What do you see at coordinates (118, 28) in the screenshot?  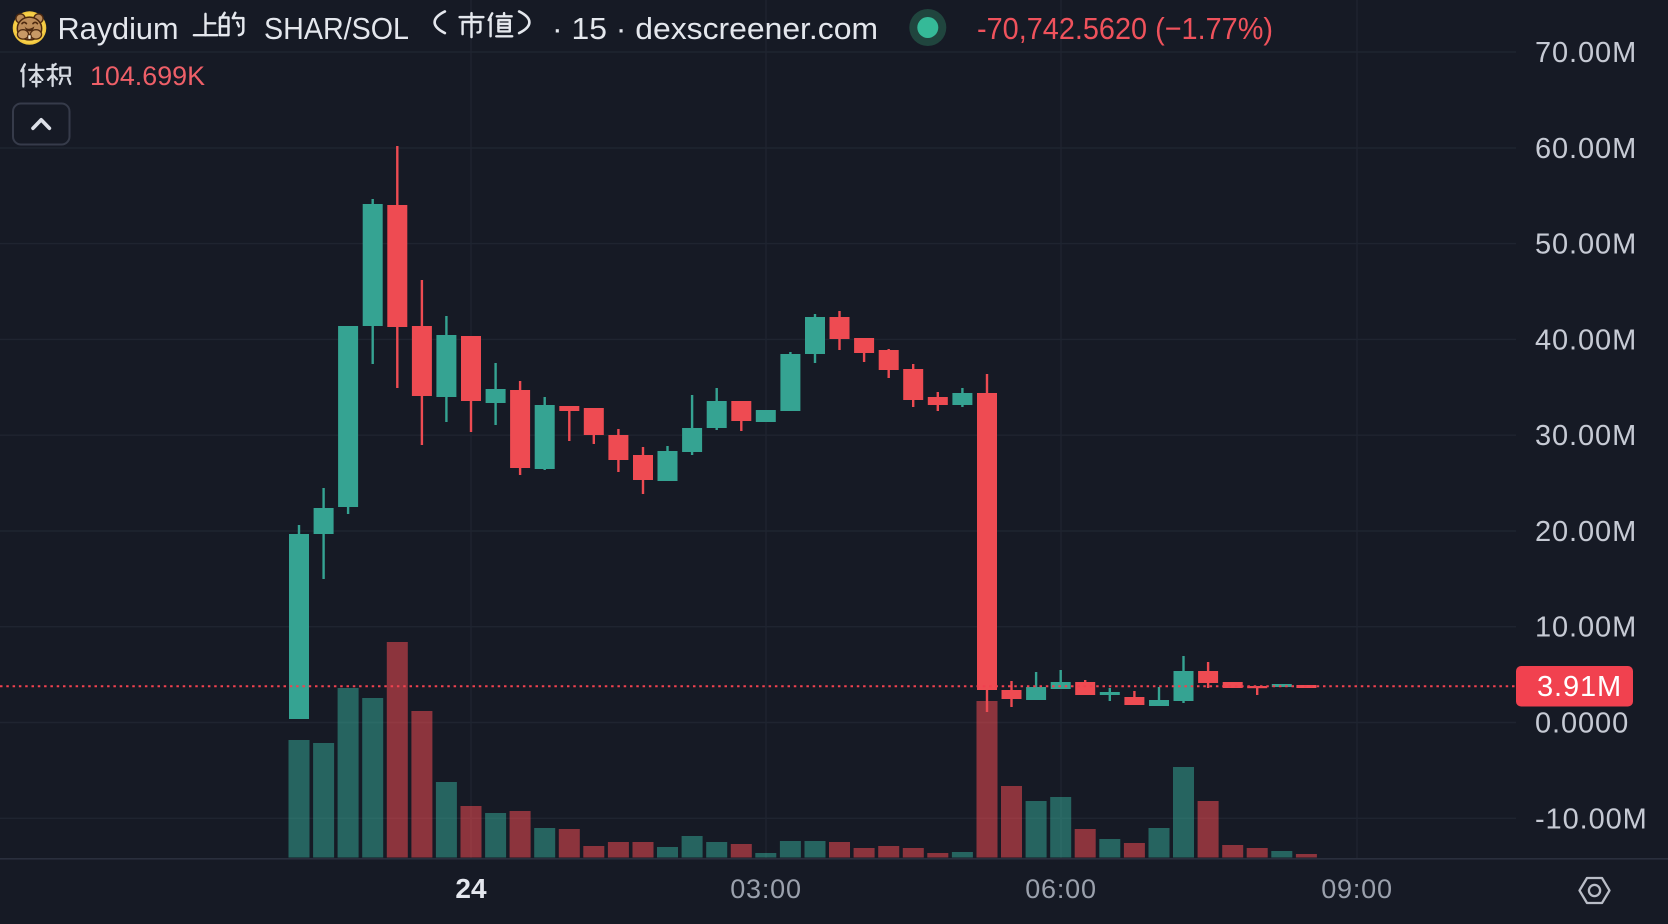 I see `svg-text: Raydium` at bounding box center [118, 28].